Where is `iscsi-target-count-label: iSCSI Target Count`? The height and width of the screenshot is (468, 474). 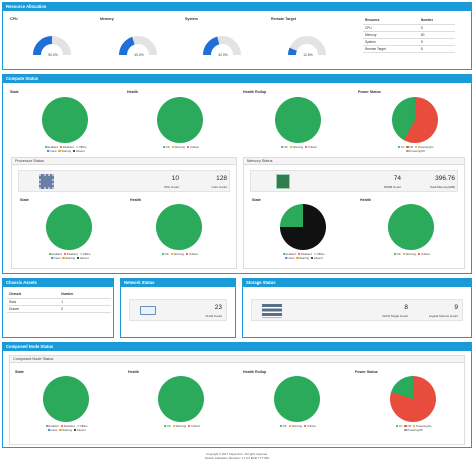
iscsi-target-count-label: iSCSI Target Count is located at coordinates (395, 316).